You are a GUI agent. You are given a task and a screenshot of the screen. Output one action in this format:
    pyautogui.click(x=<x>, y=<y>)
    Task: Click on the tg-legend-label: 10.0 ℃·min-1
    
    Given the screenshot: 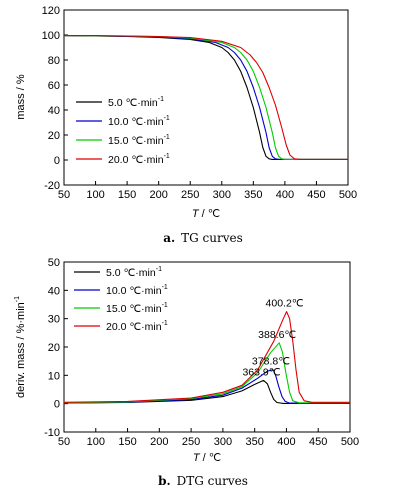 What is the action you would take?
    pyautogui.click(x=139, y=121)
    